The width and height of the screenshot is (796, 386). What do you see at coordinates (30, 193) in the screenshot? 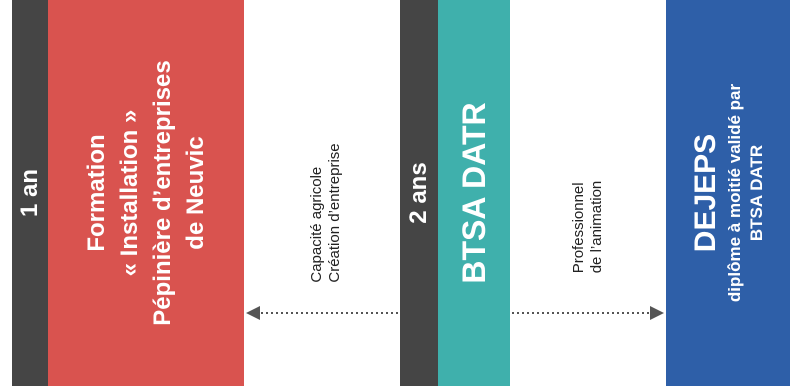
I see `duration-bar-1-an: 1 an` at bounding box center [30, 193].